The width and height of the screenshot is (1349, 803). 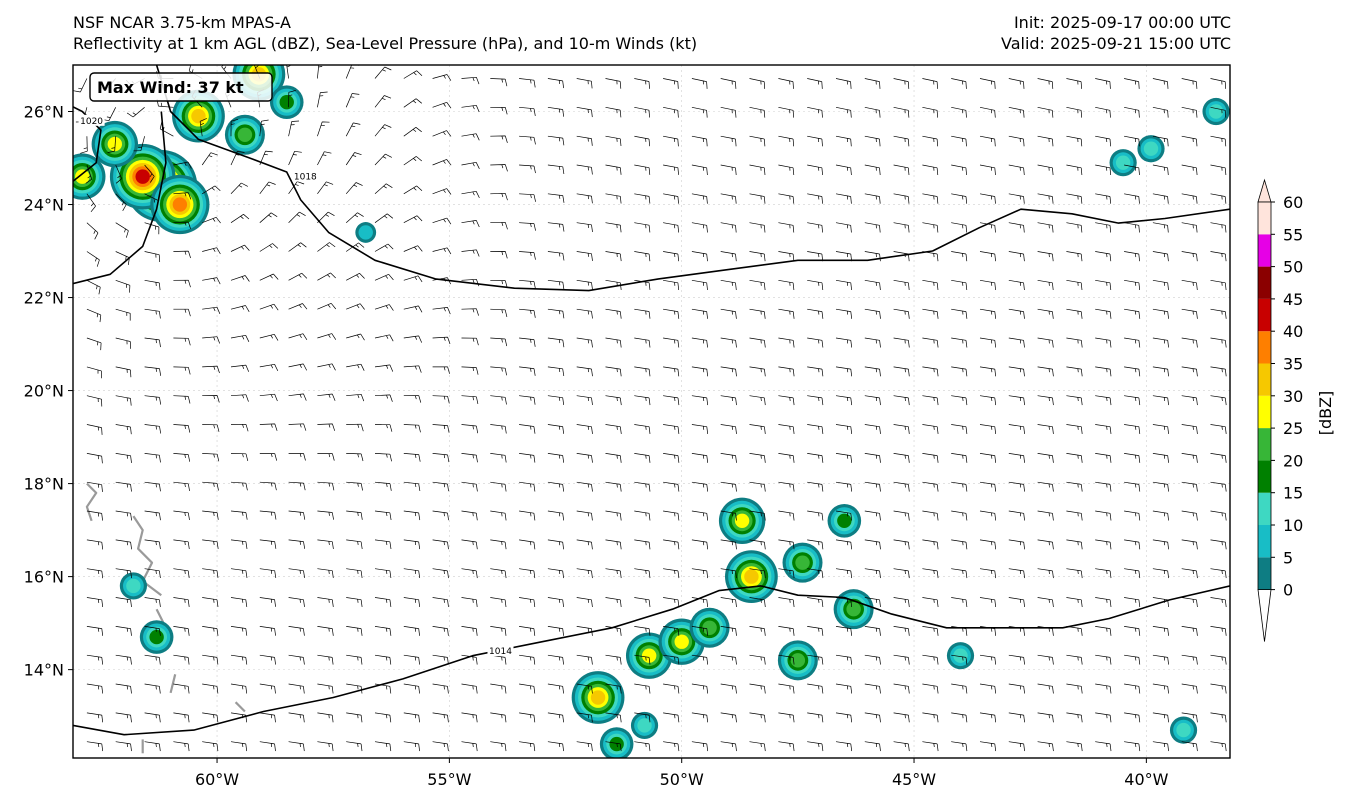 What do you see at coordinates (305, 176) in the screenshot?
I see `isobar-label-bg` at bounding box center [305, 176].